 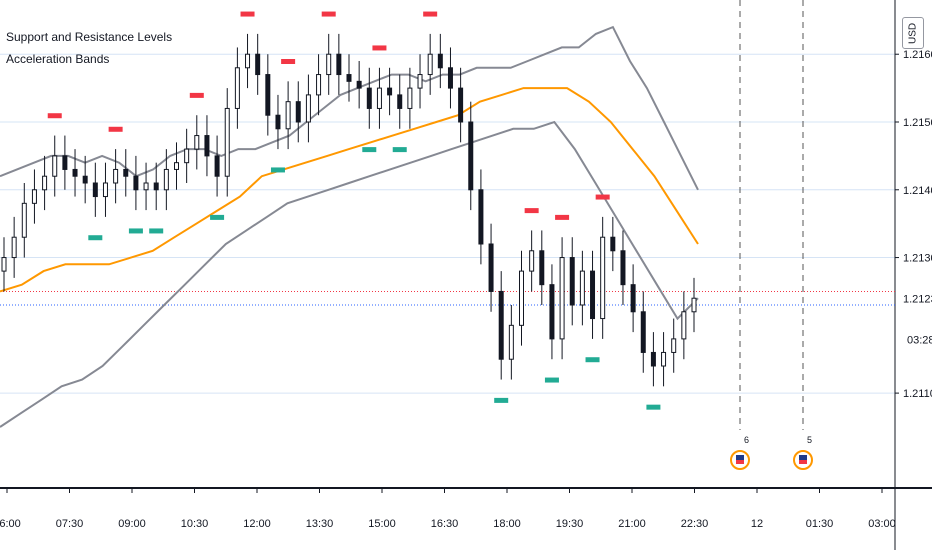 What do you see at coordinates (917, 394) in the screenshot?
I see `y-tick-label: 1.21100` at bounding box center [917, 394].